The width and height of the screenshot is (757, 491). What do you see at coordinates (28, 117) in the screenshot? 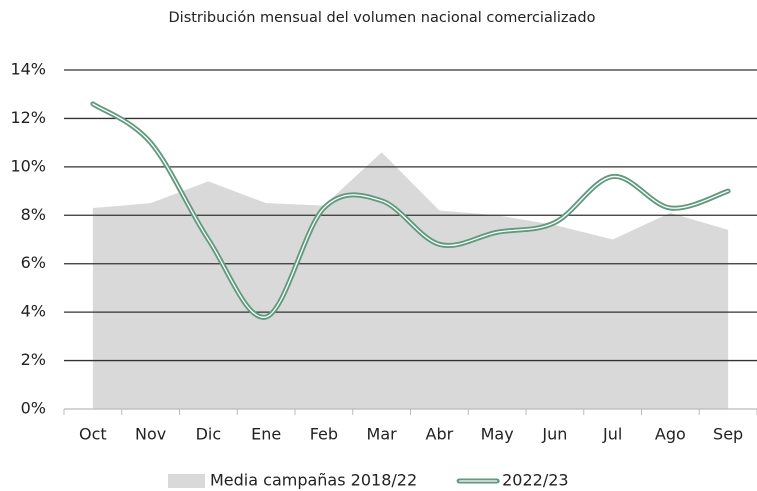
I see `y-tick-label: 12%` at bounding box center [28, 117].